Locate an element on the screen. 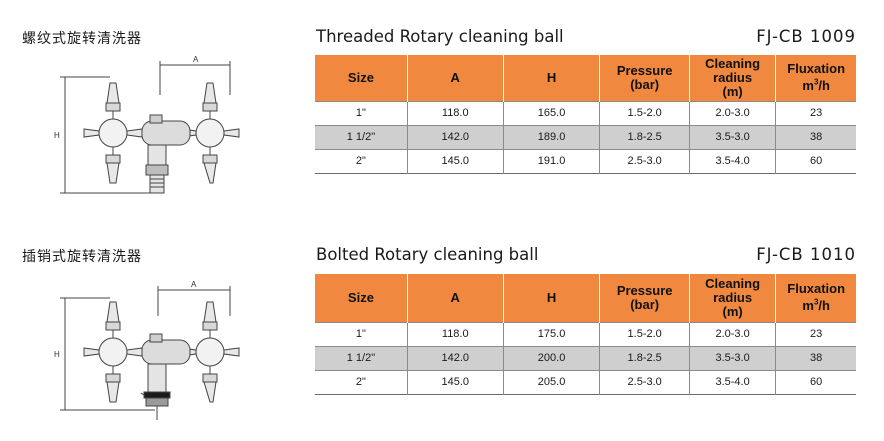  cell-h: 205.0 is located at coordinates (551, 381).